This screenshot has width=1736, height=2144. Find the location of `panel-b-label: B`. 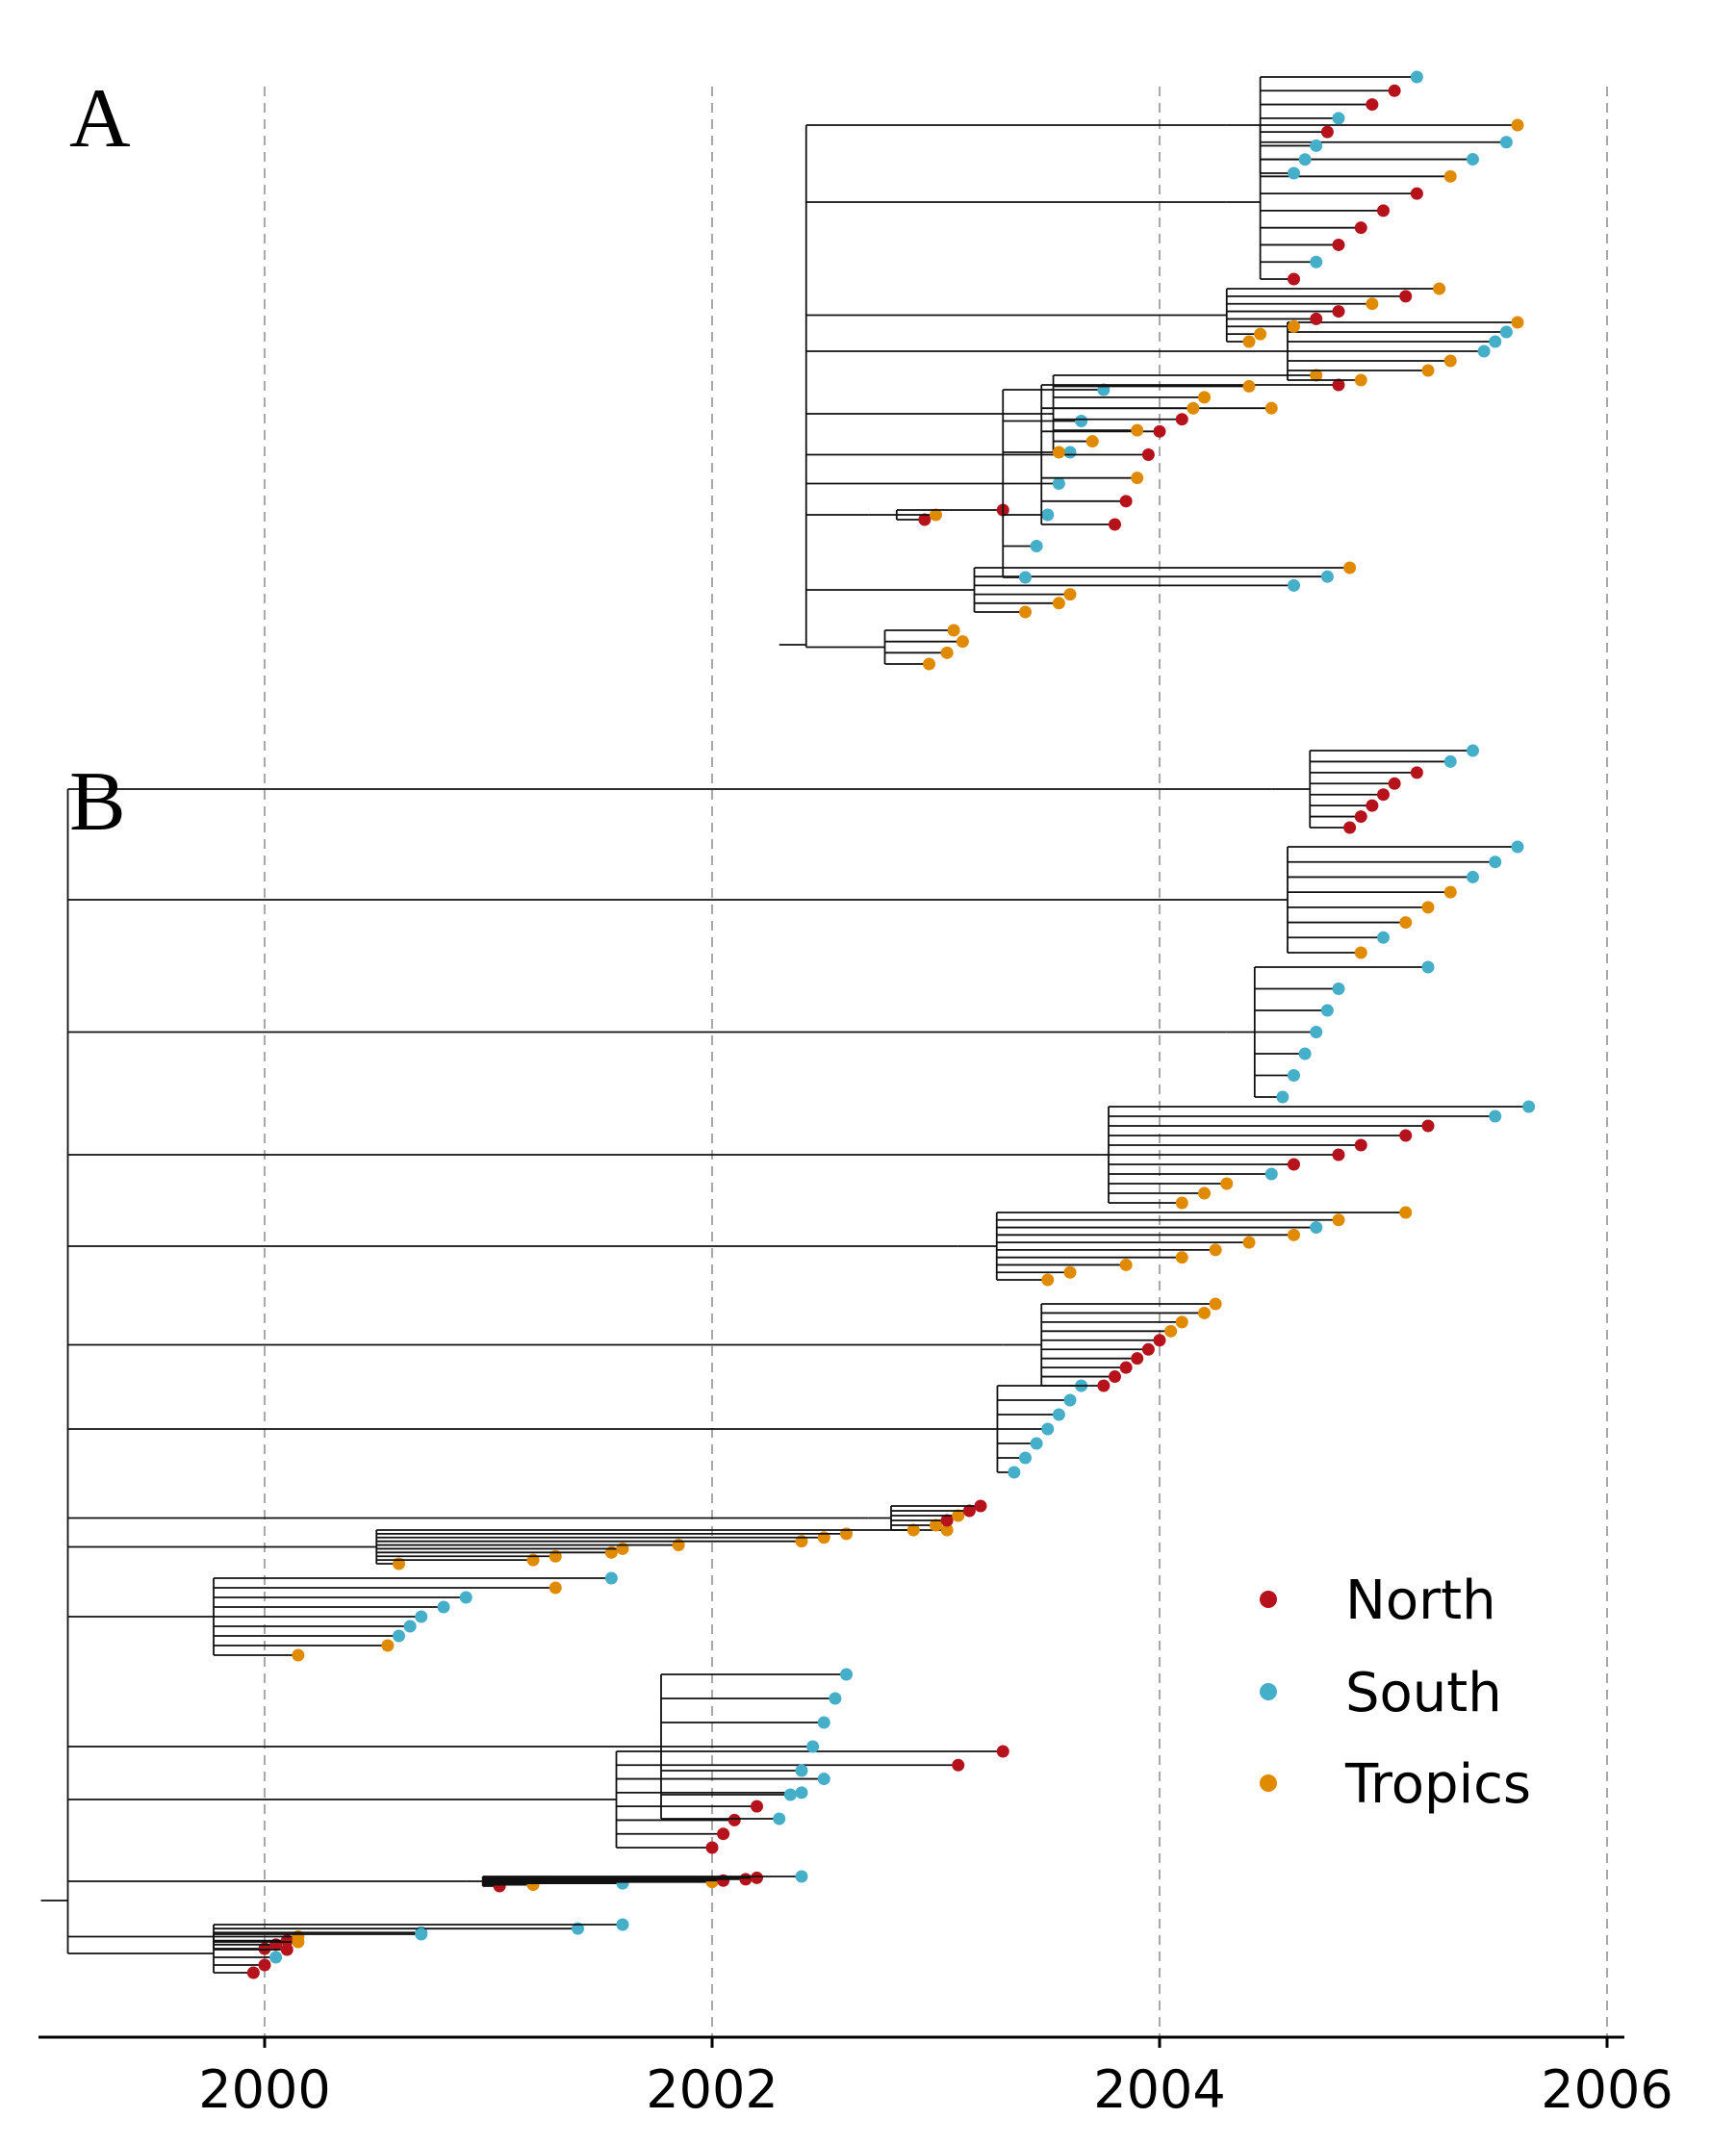

panel-b-label: B is located at coordinates (97, 802).